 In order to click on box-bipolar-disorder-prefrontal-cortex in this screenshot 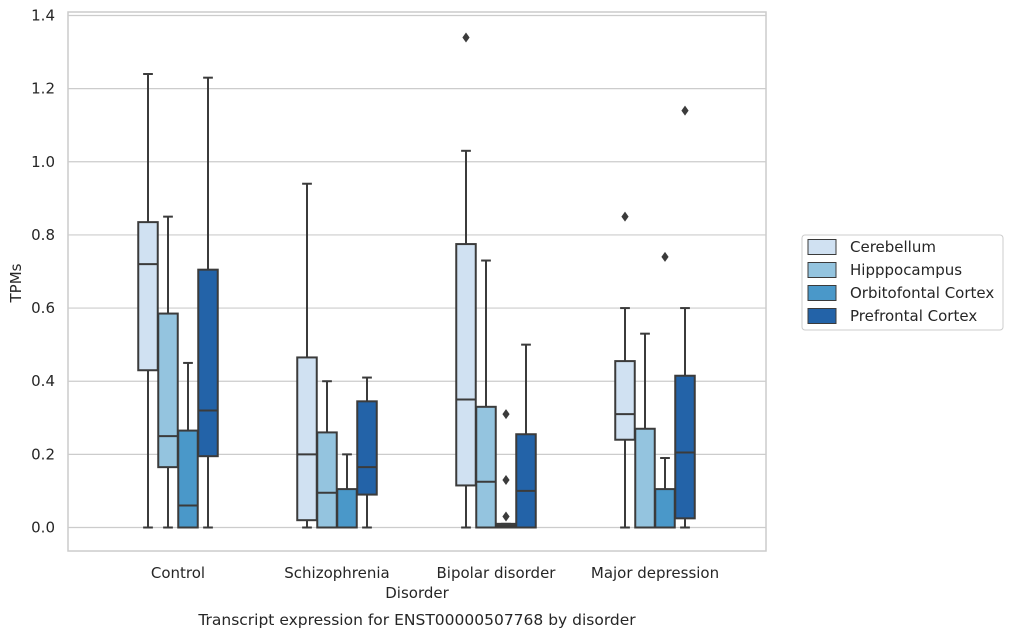, I will do `click(526, 436)`.